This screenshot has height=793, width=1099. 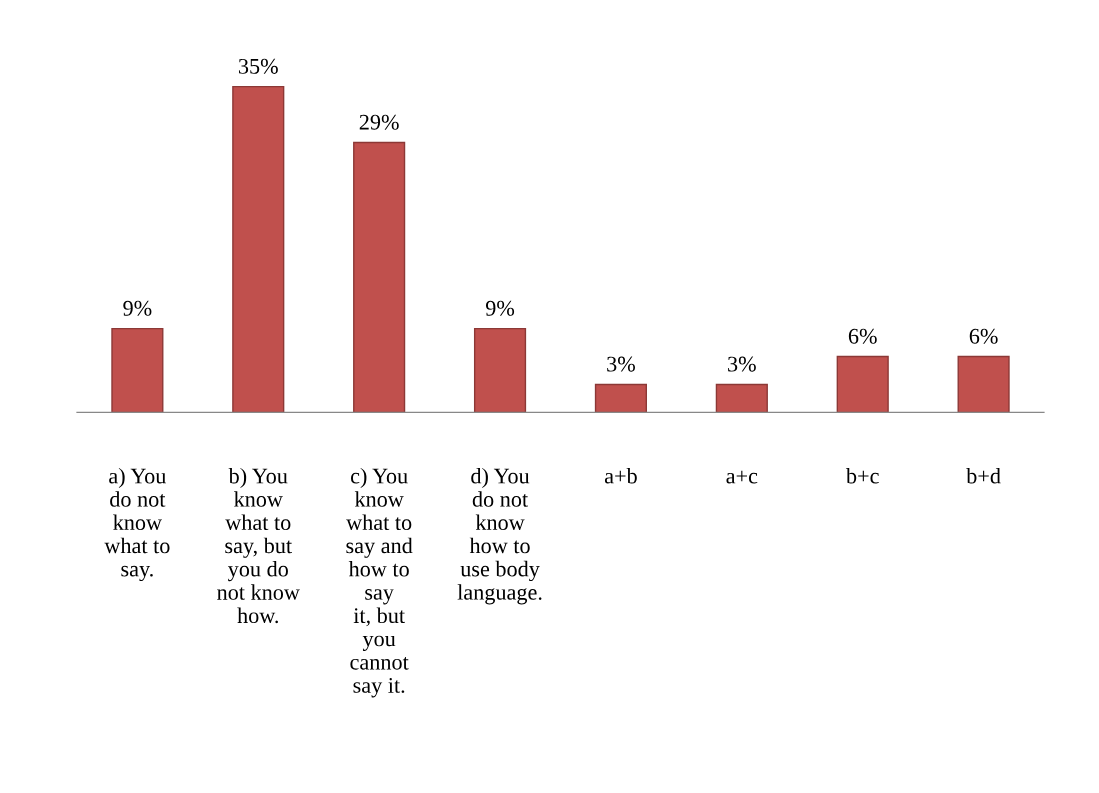 What do you see at coordinates (620, 475) in the screenshot?
I see `x-tick-label: a+b` at bounding box center [620, 475].